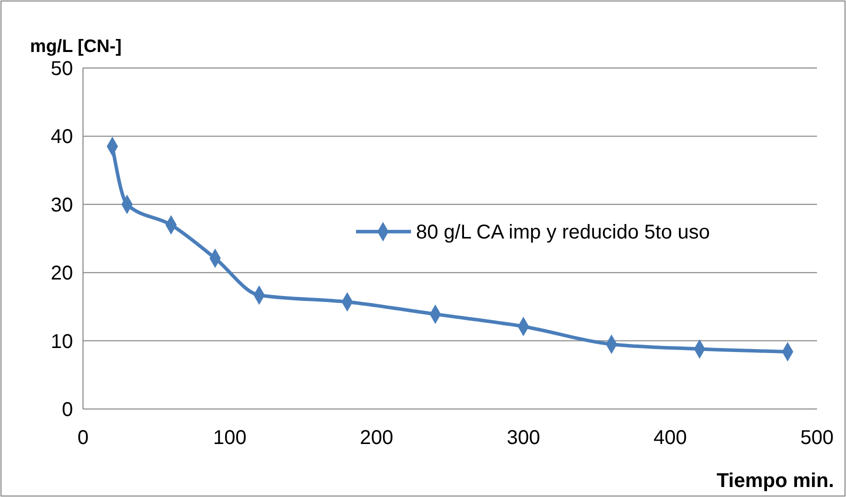 Image resolution: width=846 pixels, height=497 pixels. I want to click on x-axis-title: Tiempo min., so click(775, 481).